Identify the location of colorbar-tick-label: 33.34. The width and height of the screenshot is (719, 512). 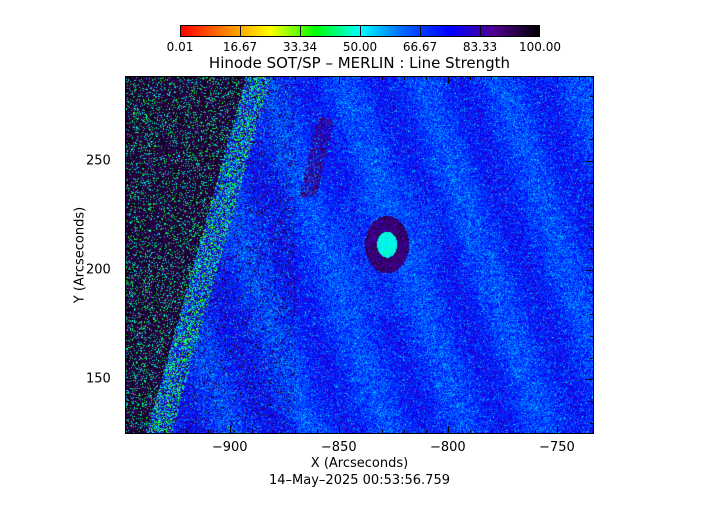
(300, 47).